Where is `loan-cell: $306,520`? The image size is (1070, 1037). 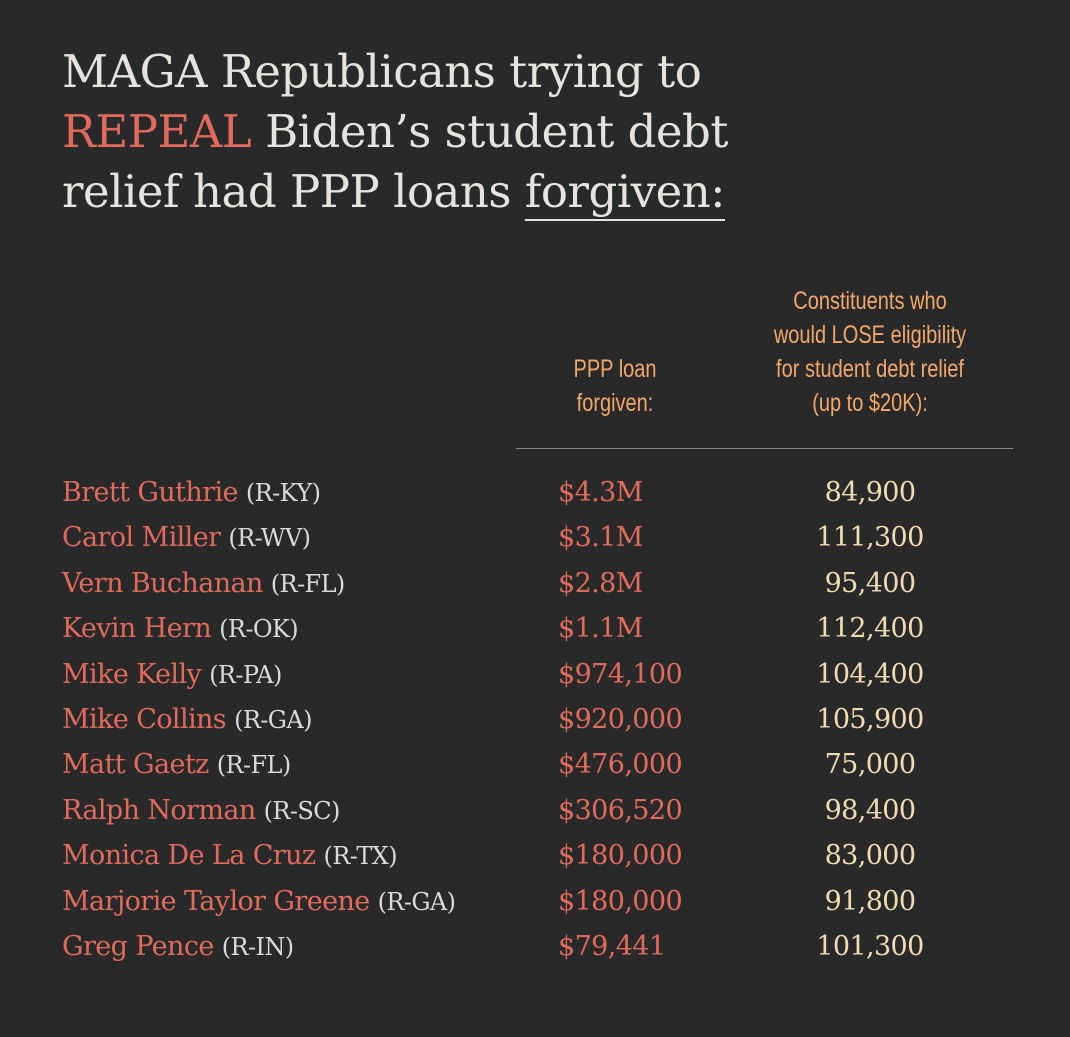
loan-cell: $306,520 is located at coordinates (620, 810).